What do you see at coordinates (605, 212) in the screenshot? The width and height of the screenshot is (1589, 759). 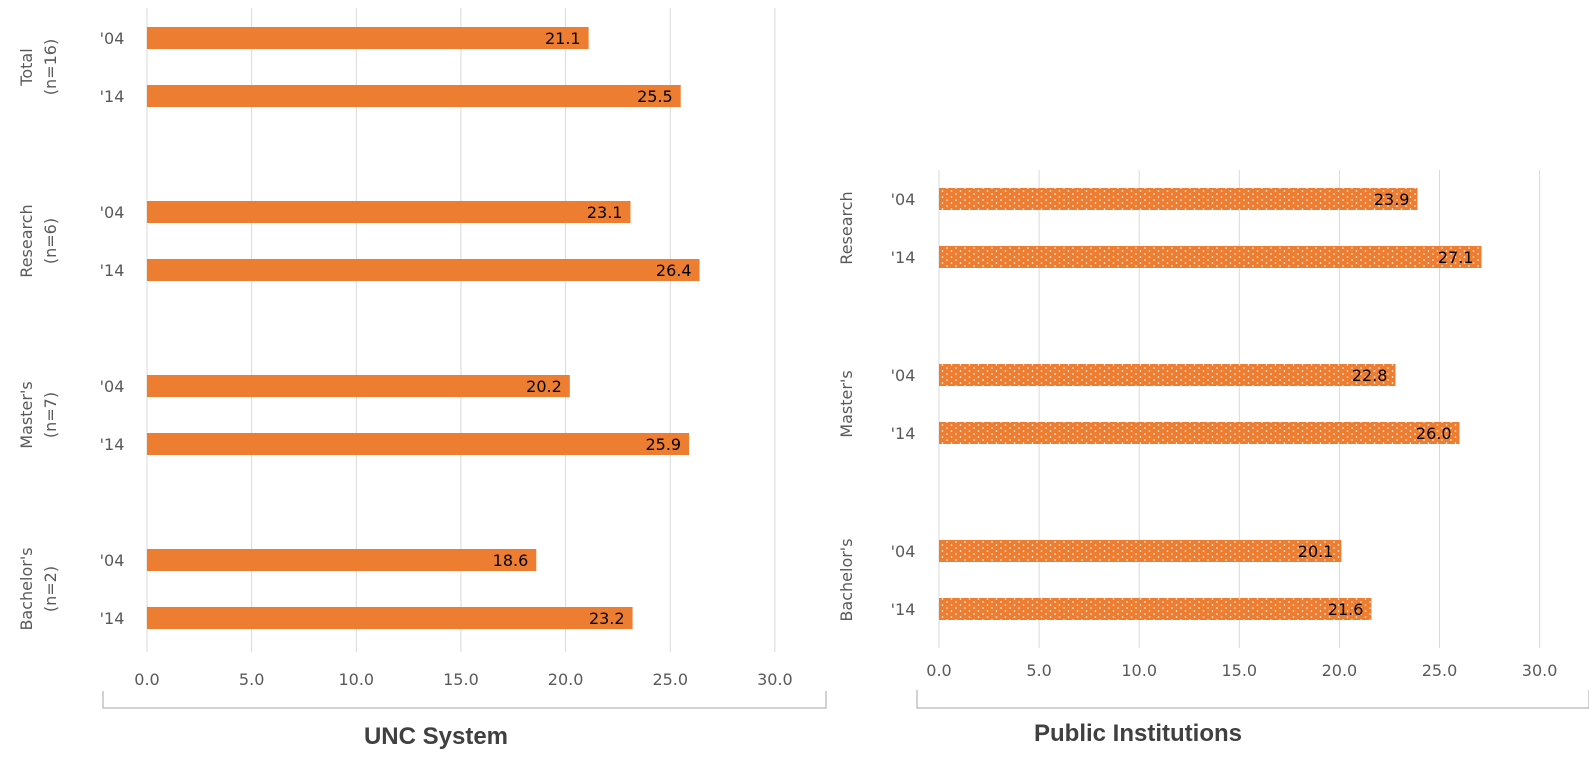 I see `bar-value-label: 23.1` at bounding box center [605, 212].